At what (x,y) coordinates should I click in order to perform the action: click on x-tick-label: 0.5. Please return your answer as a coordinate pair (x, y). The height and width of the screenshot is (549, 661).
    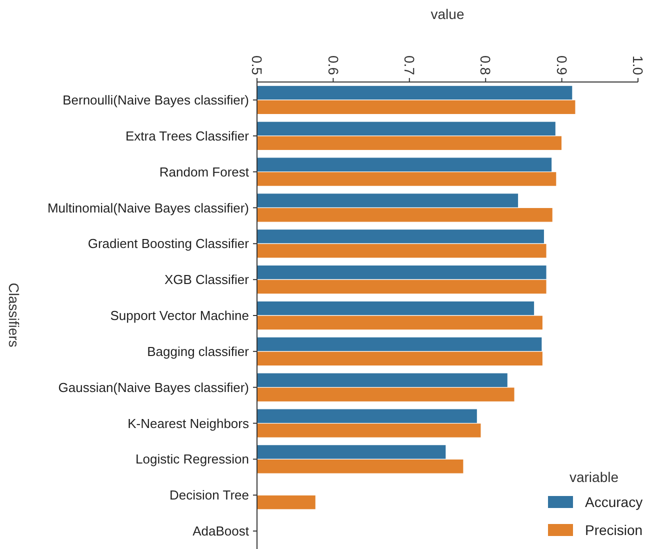
    Looking at the image, I should click on (257, 66).